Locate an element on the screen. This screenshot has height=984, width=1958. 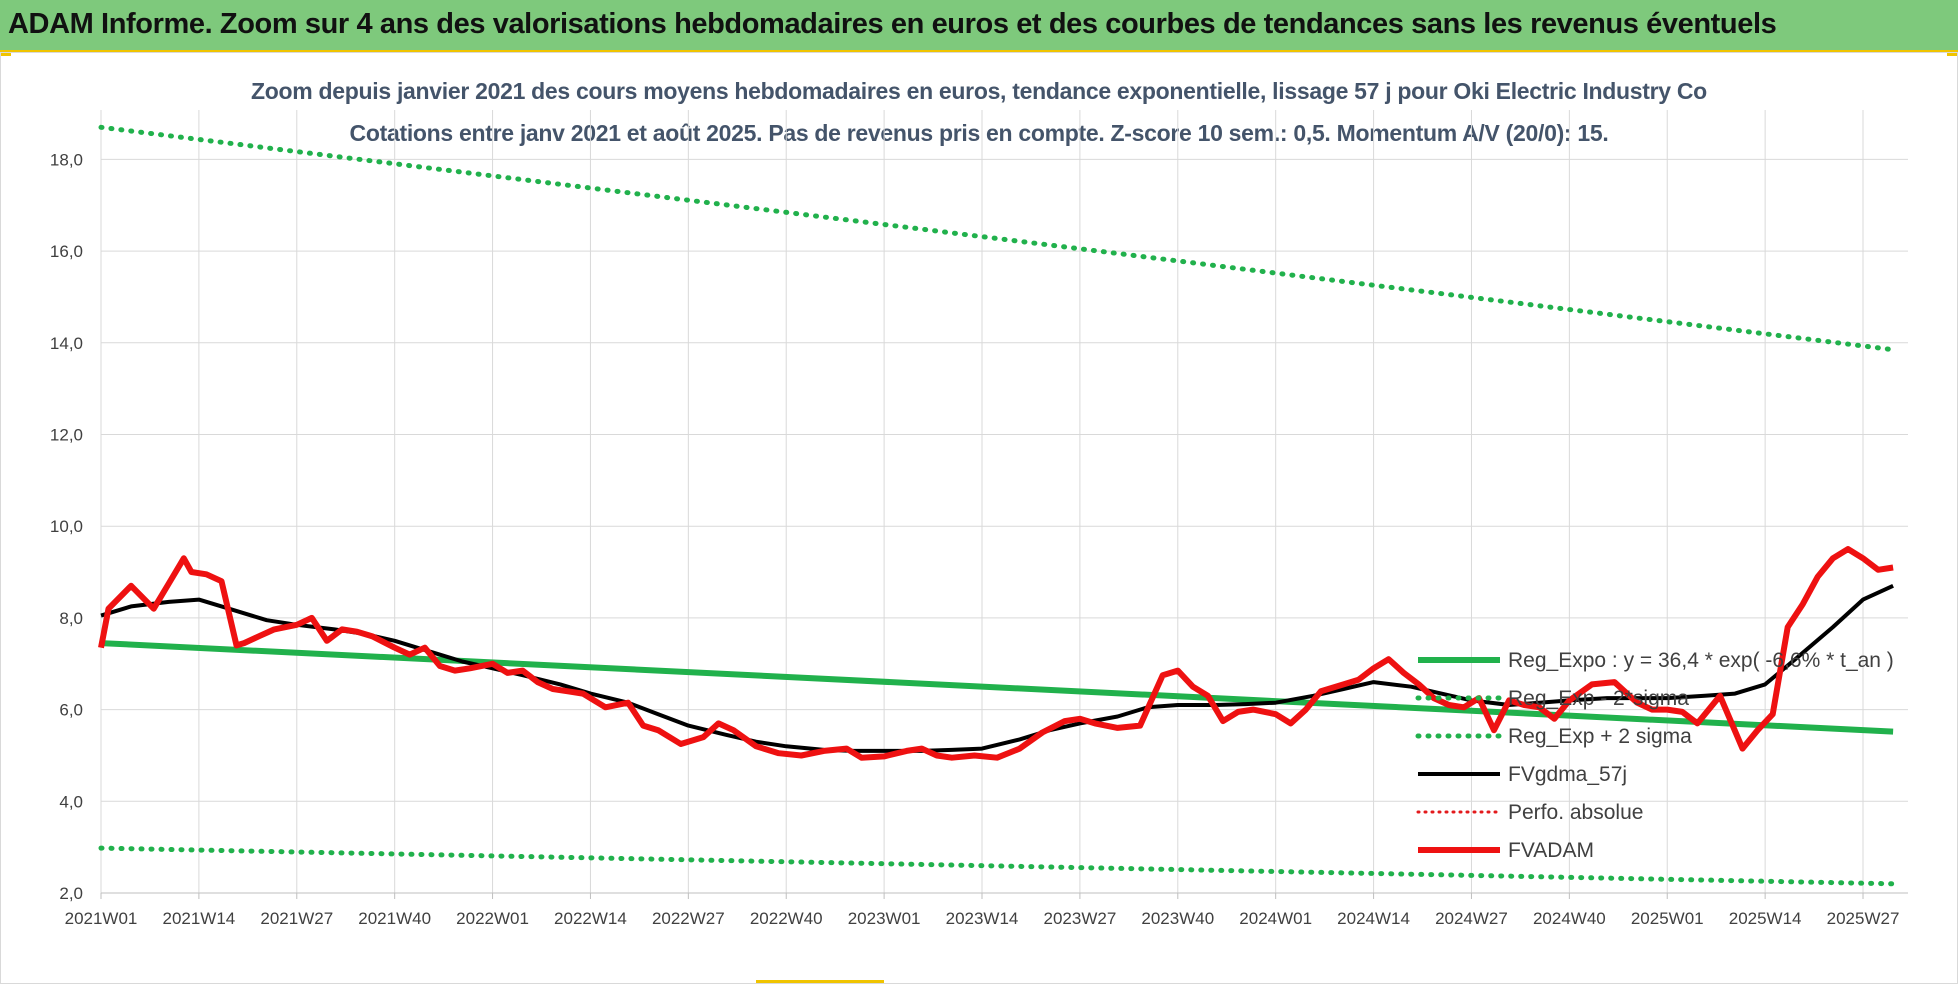
x-tick-label: 2023W27 is located at coordinates (1080, 918).